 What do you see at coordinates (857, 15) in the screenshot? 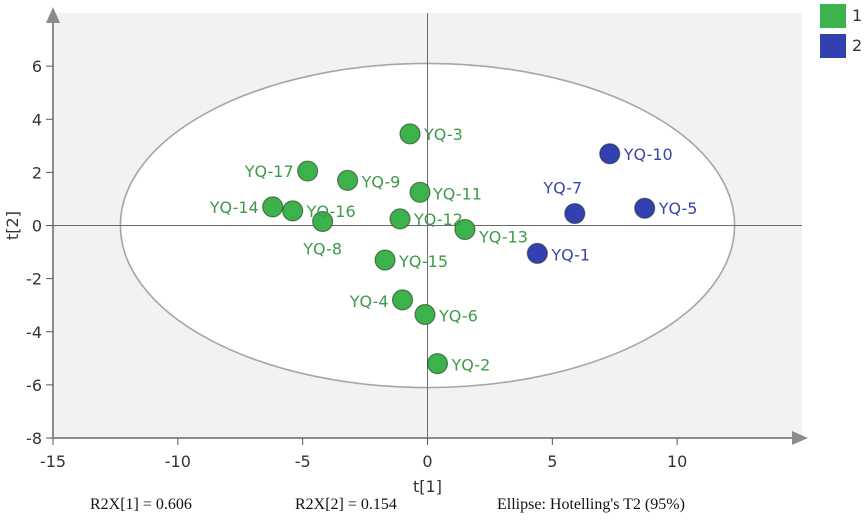
I see `legend-label-group-1: 1` at bounding box center [857, 15].